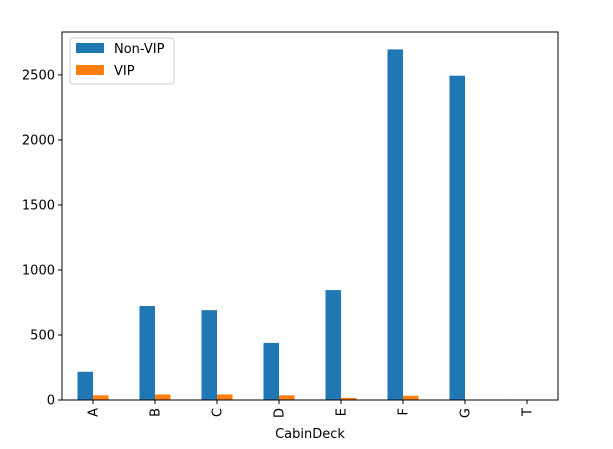 The height and width of the screenshot is (449, 613). I want to click on bar-vip-f, so click(411, 397).